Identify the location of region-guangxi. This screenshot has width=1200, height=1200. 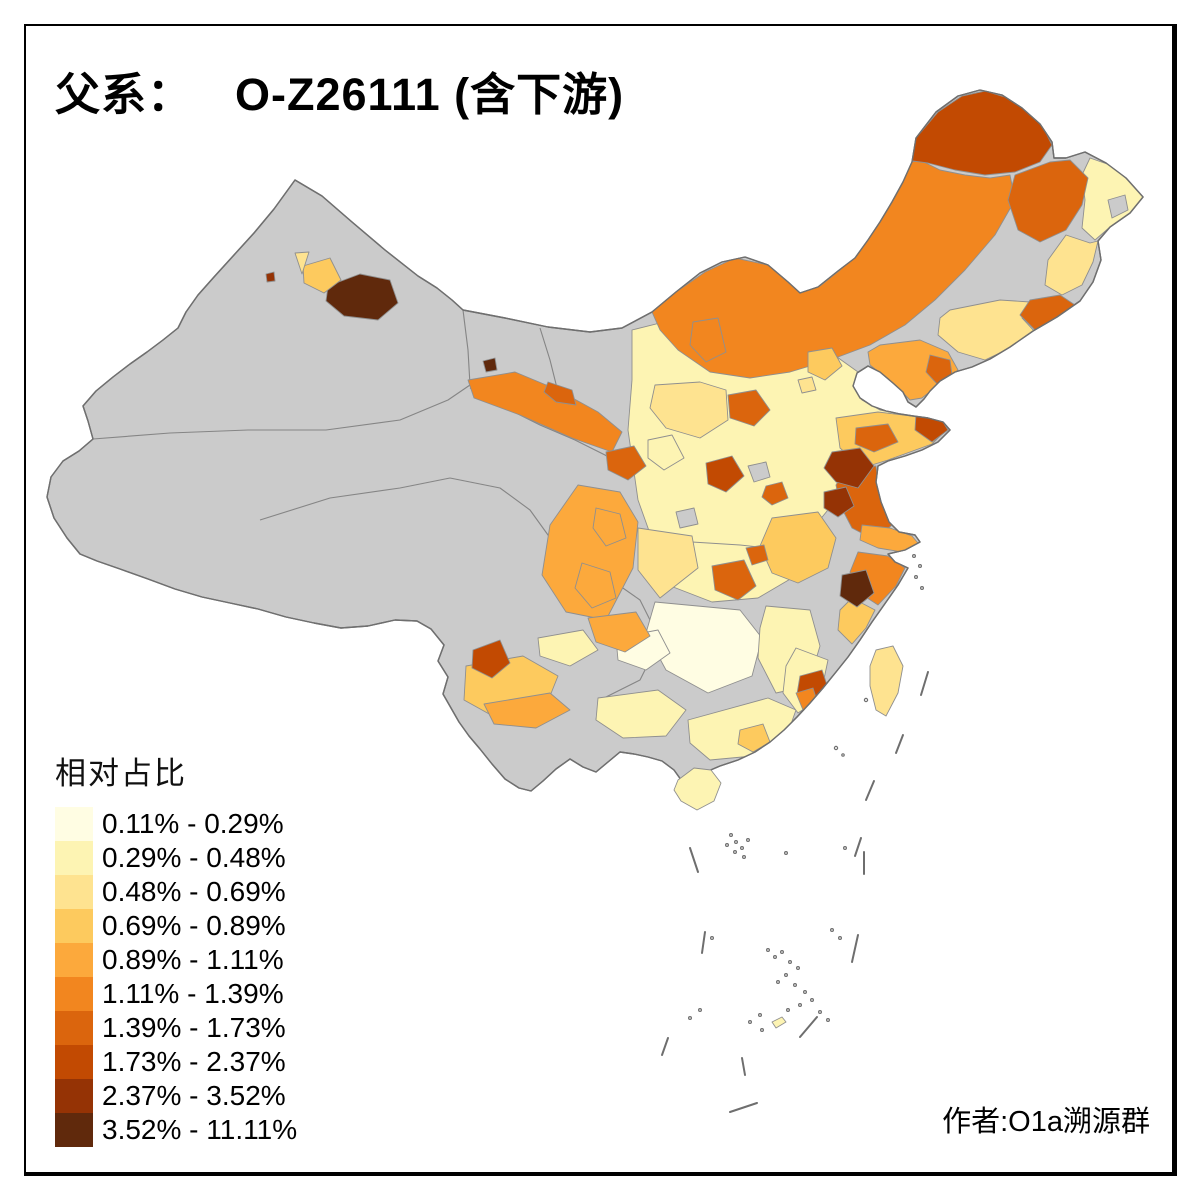
(641, 714).